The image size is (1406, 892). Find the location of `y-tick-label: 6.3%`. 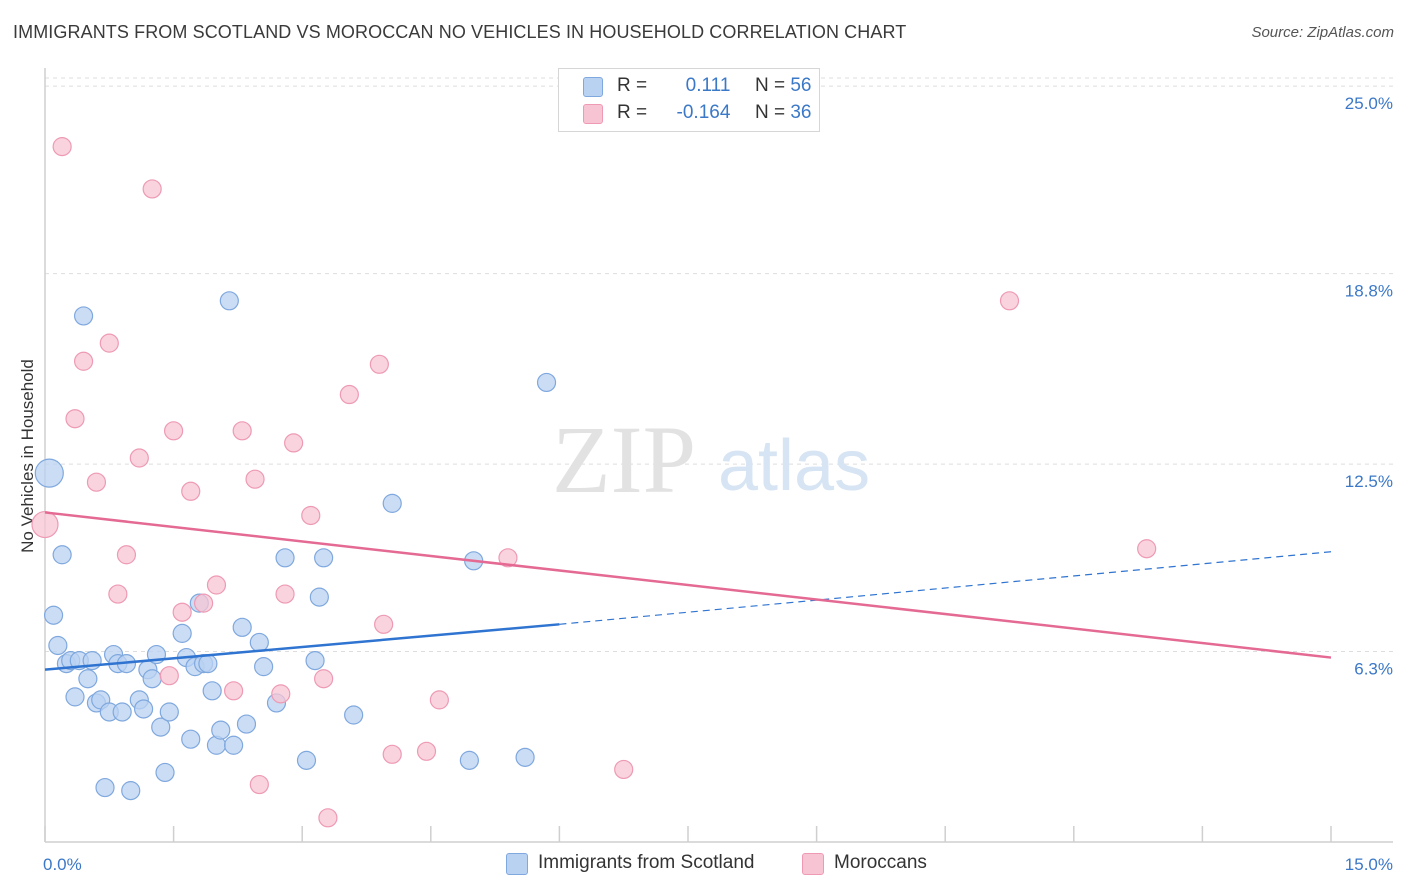

y-tick-label: 6.3% is located at coordinates (1373, 669).